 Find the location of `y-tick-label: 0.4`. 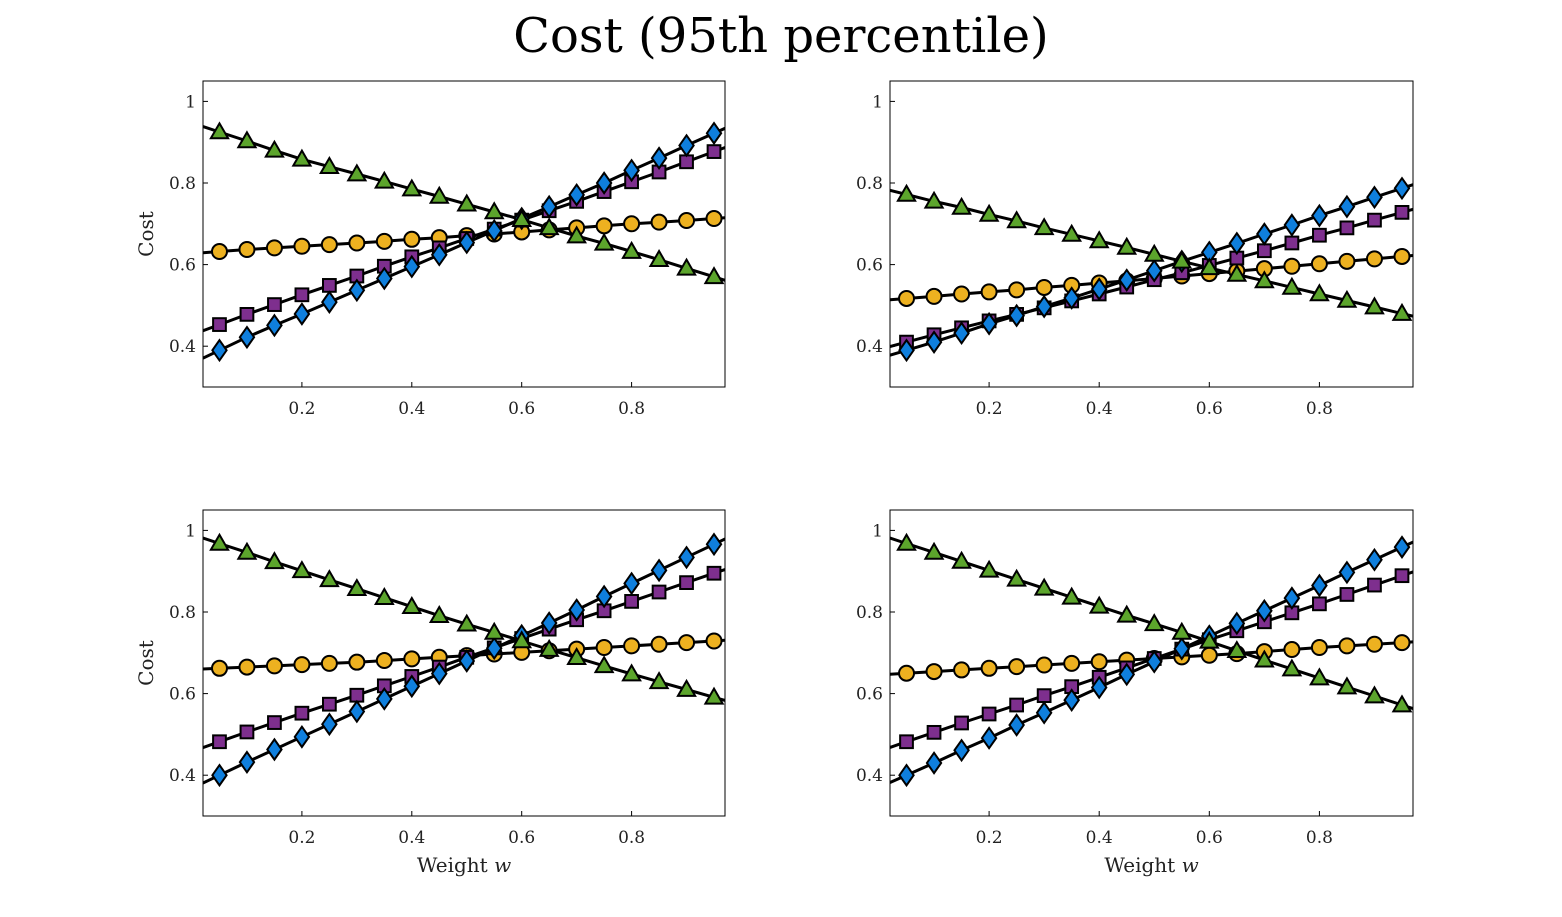

y-tick-label: 0.4 is located at coordinates (182, 776).